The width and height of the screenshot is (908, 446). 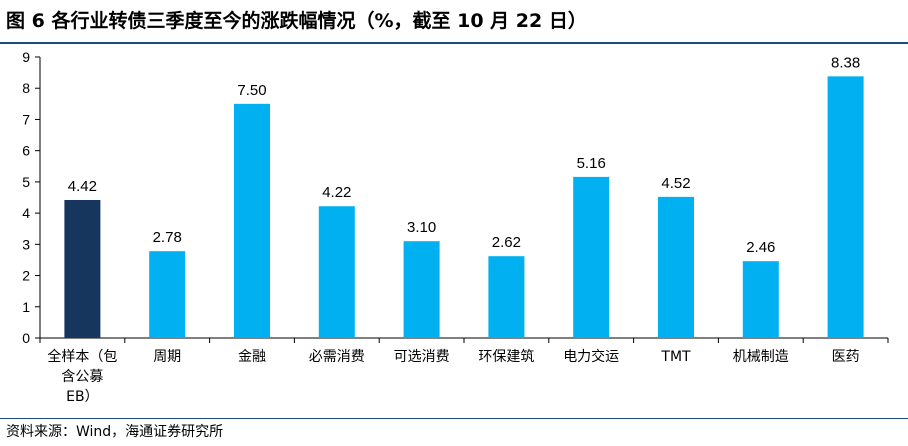 I want to click on data-label: 4.52, so click(x=675, y=183).